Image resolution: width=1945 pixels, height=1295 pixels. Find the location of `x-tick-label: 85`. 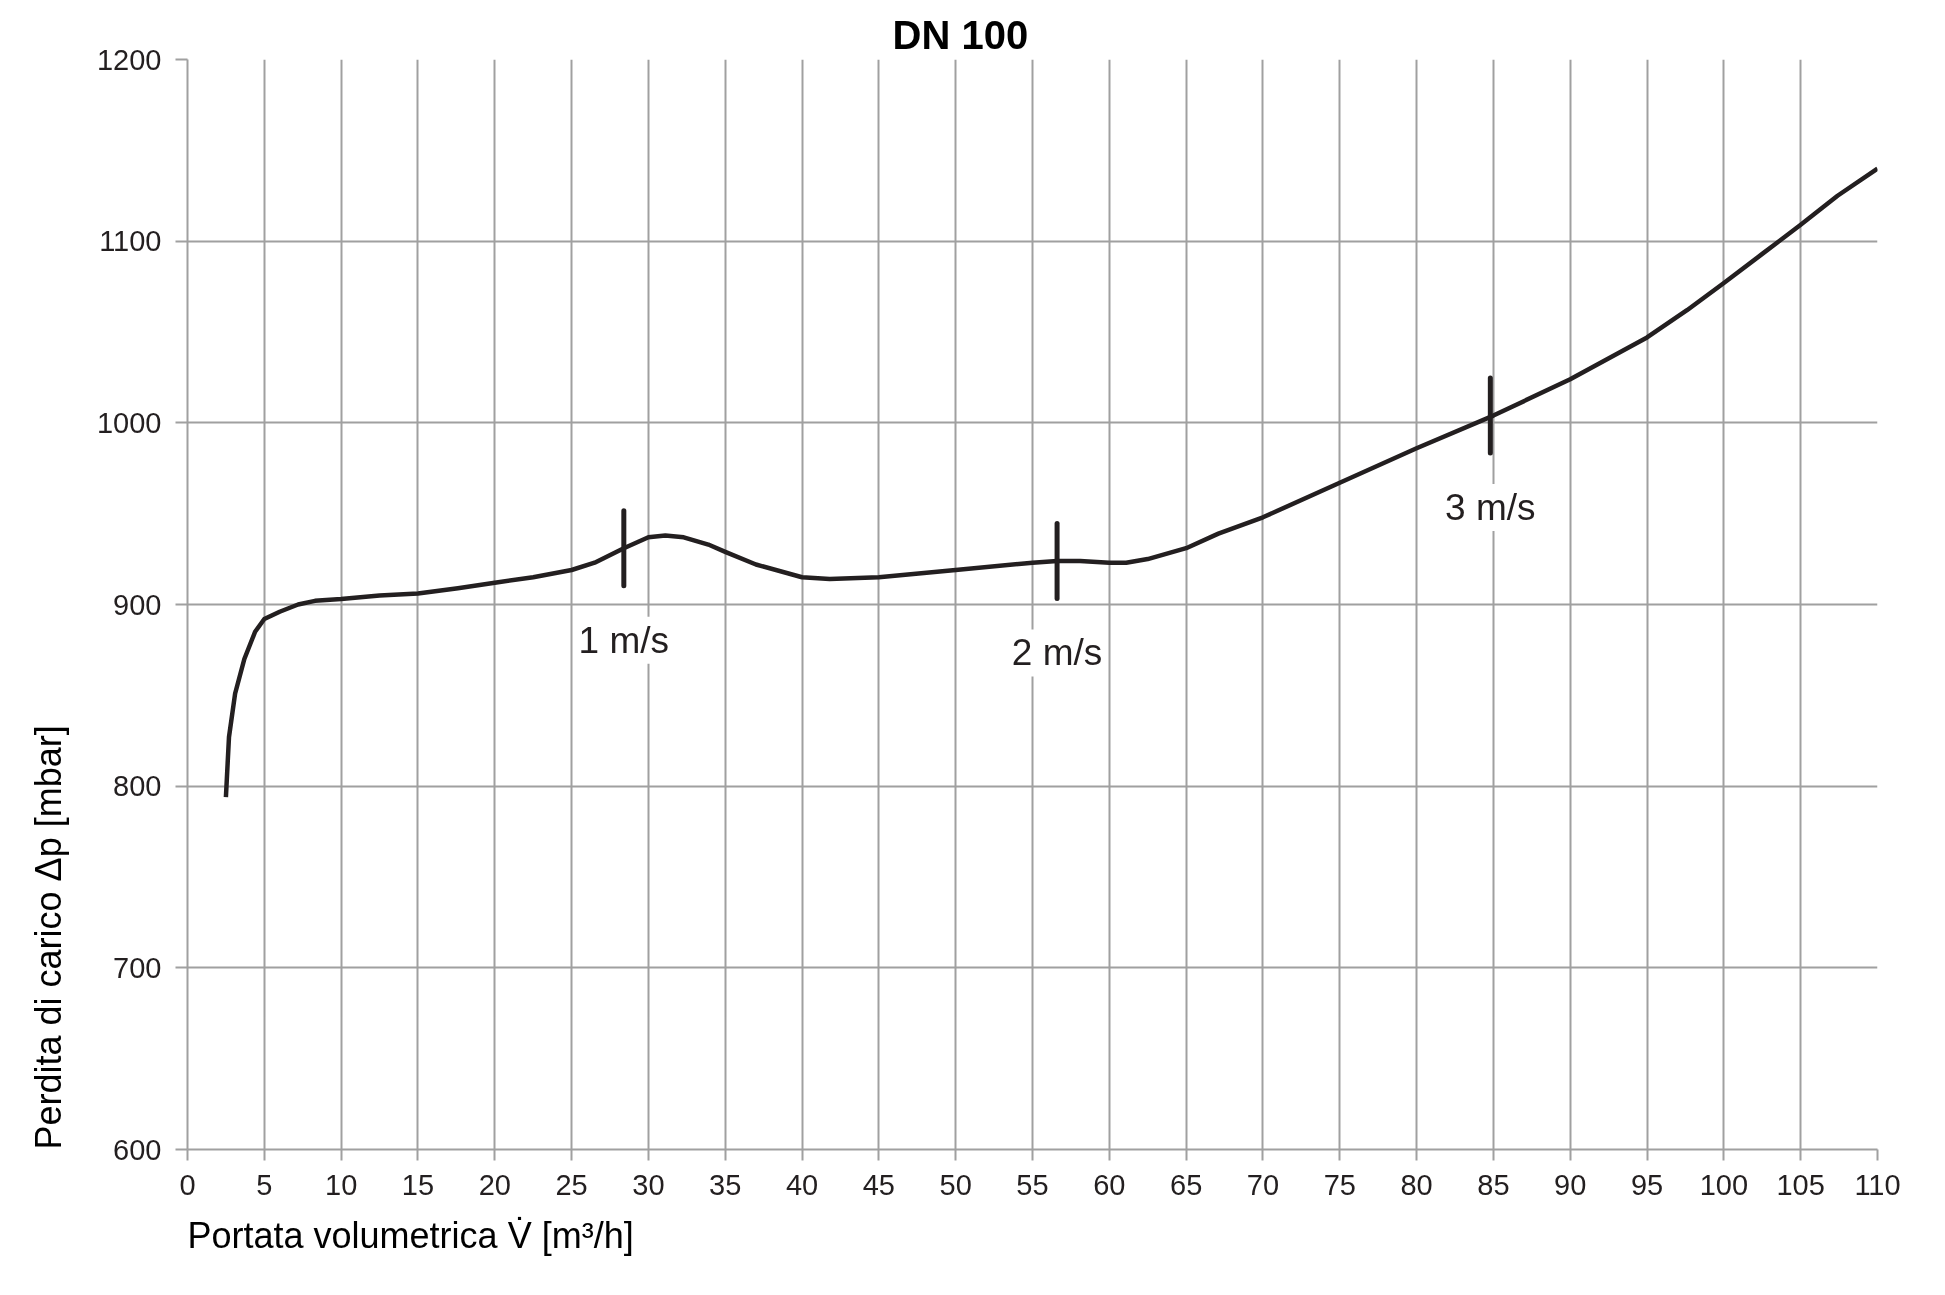

x-tick-label: 85 is located at coordinates (1493, 1184).